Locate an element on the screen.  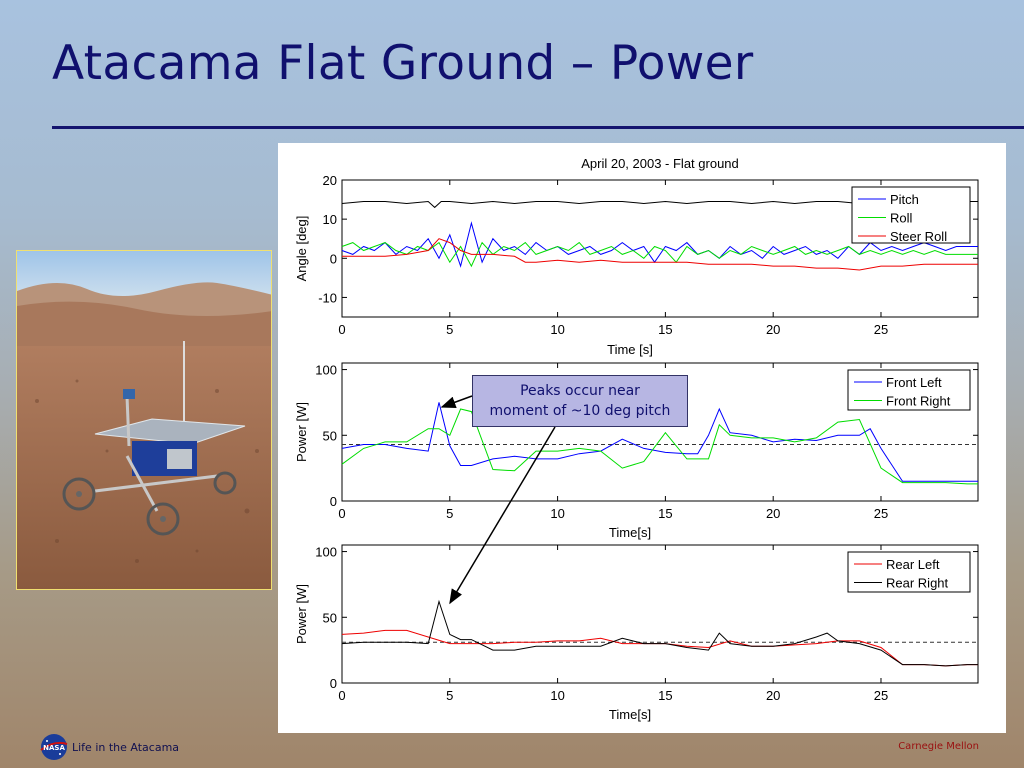
legend-entry: Roll is located at coordinates (901, 218).